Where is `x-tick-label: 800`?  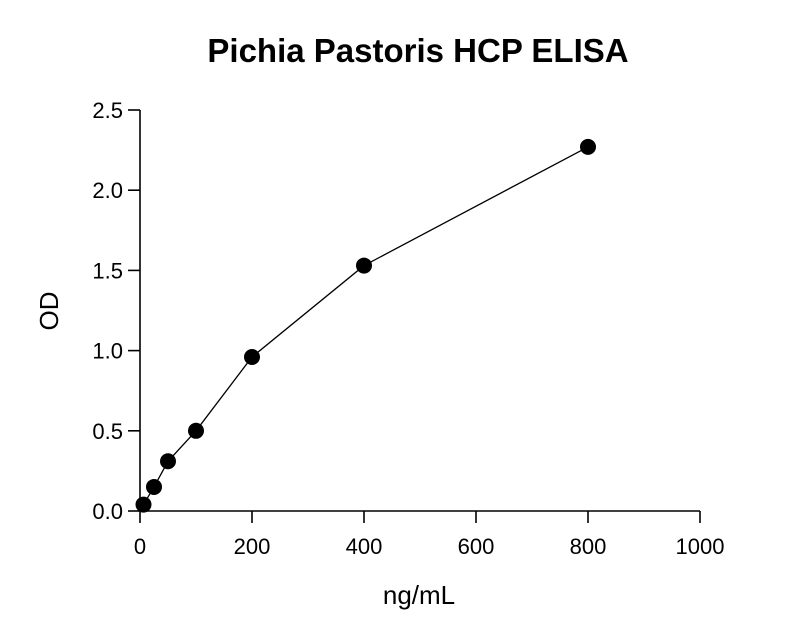 x-tick-label: 800 is located at coordinates (588, 546).